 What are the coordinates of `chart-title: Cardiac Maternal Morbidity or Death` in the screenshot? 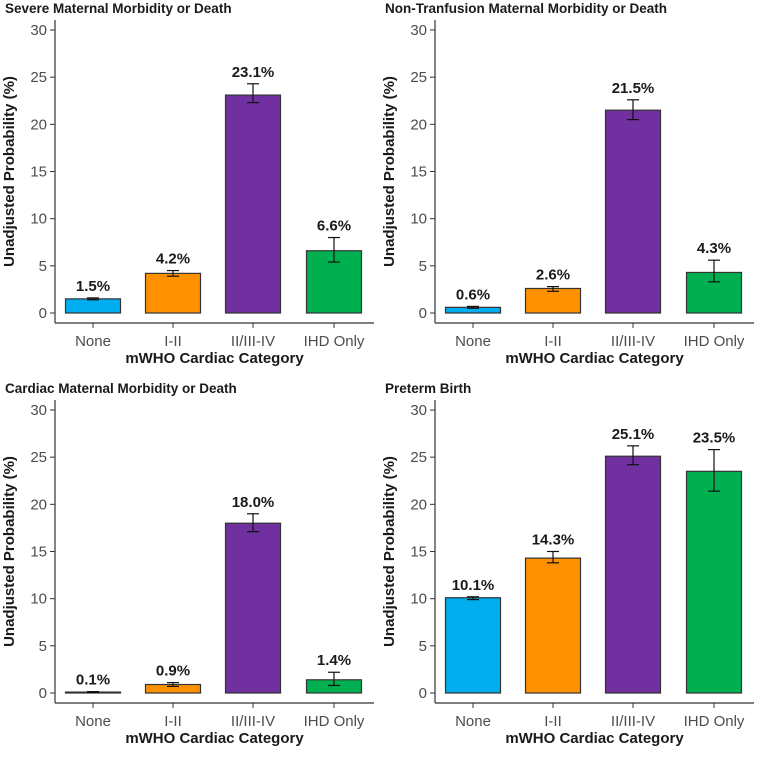 It's located at (121, 388).